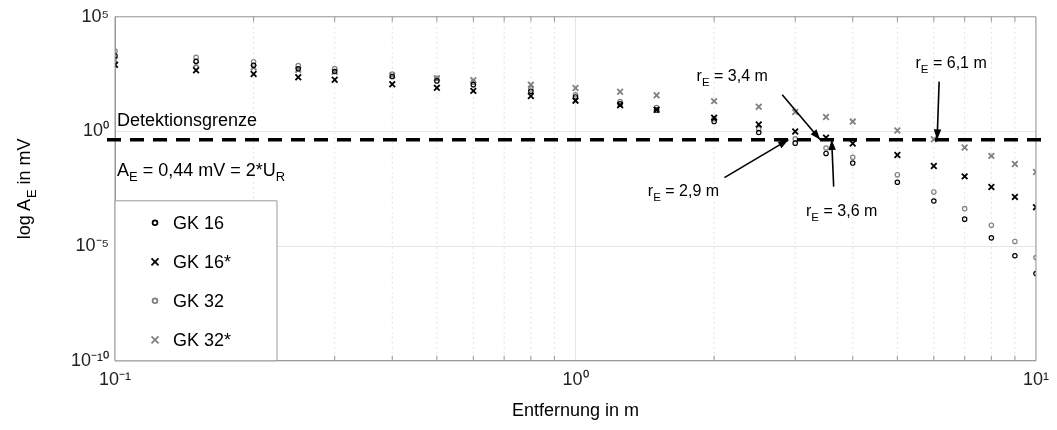 The image size is (1057, 430). What do you see at coordinates (202, 339) in the screenshot?
I see `legend-label: GK 32*` at bounding box center [202, 339].